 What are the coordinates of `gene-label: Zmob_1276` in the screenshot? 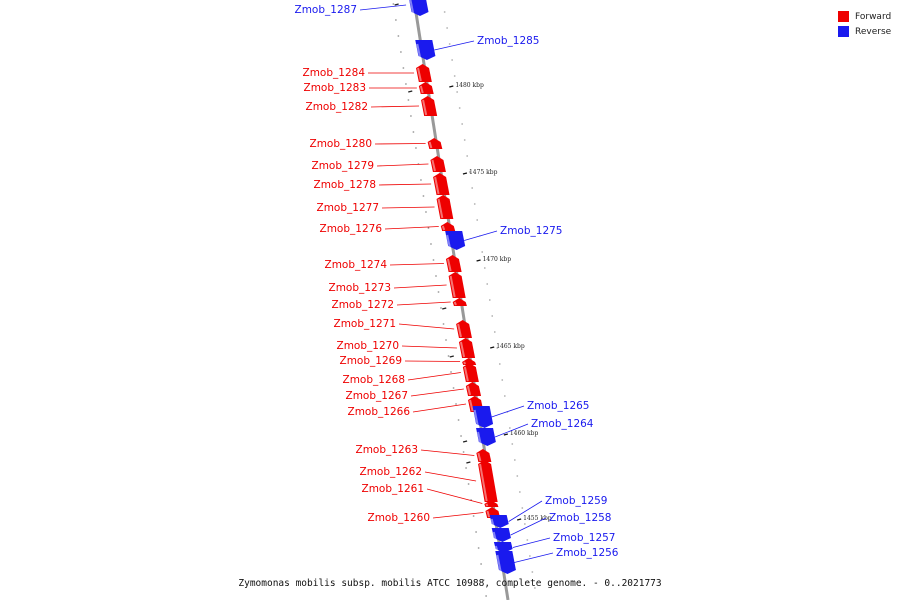 It's located at (351, 229).